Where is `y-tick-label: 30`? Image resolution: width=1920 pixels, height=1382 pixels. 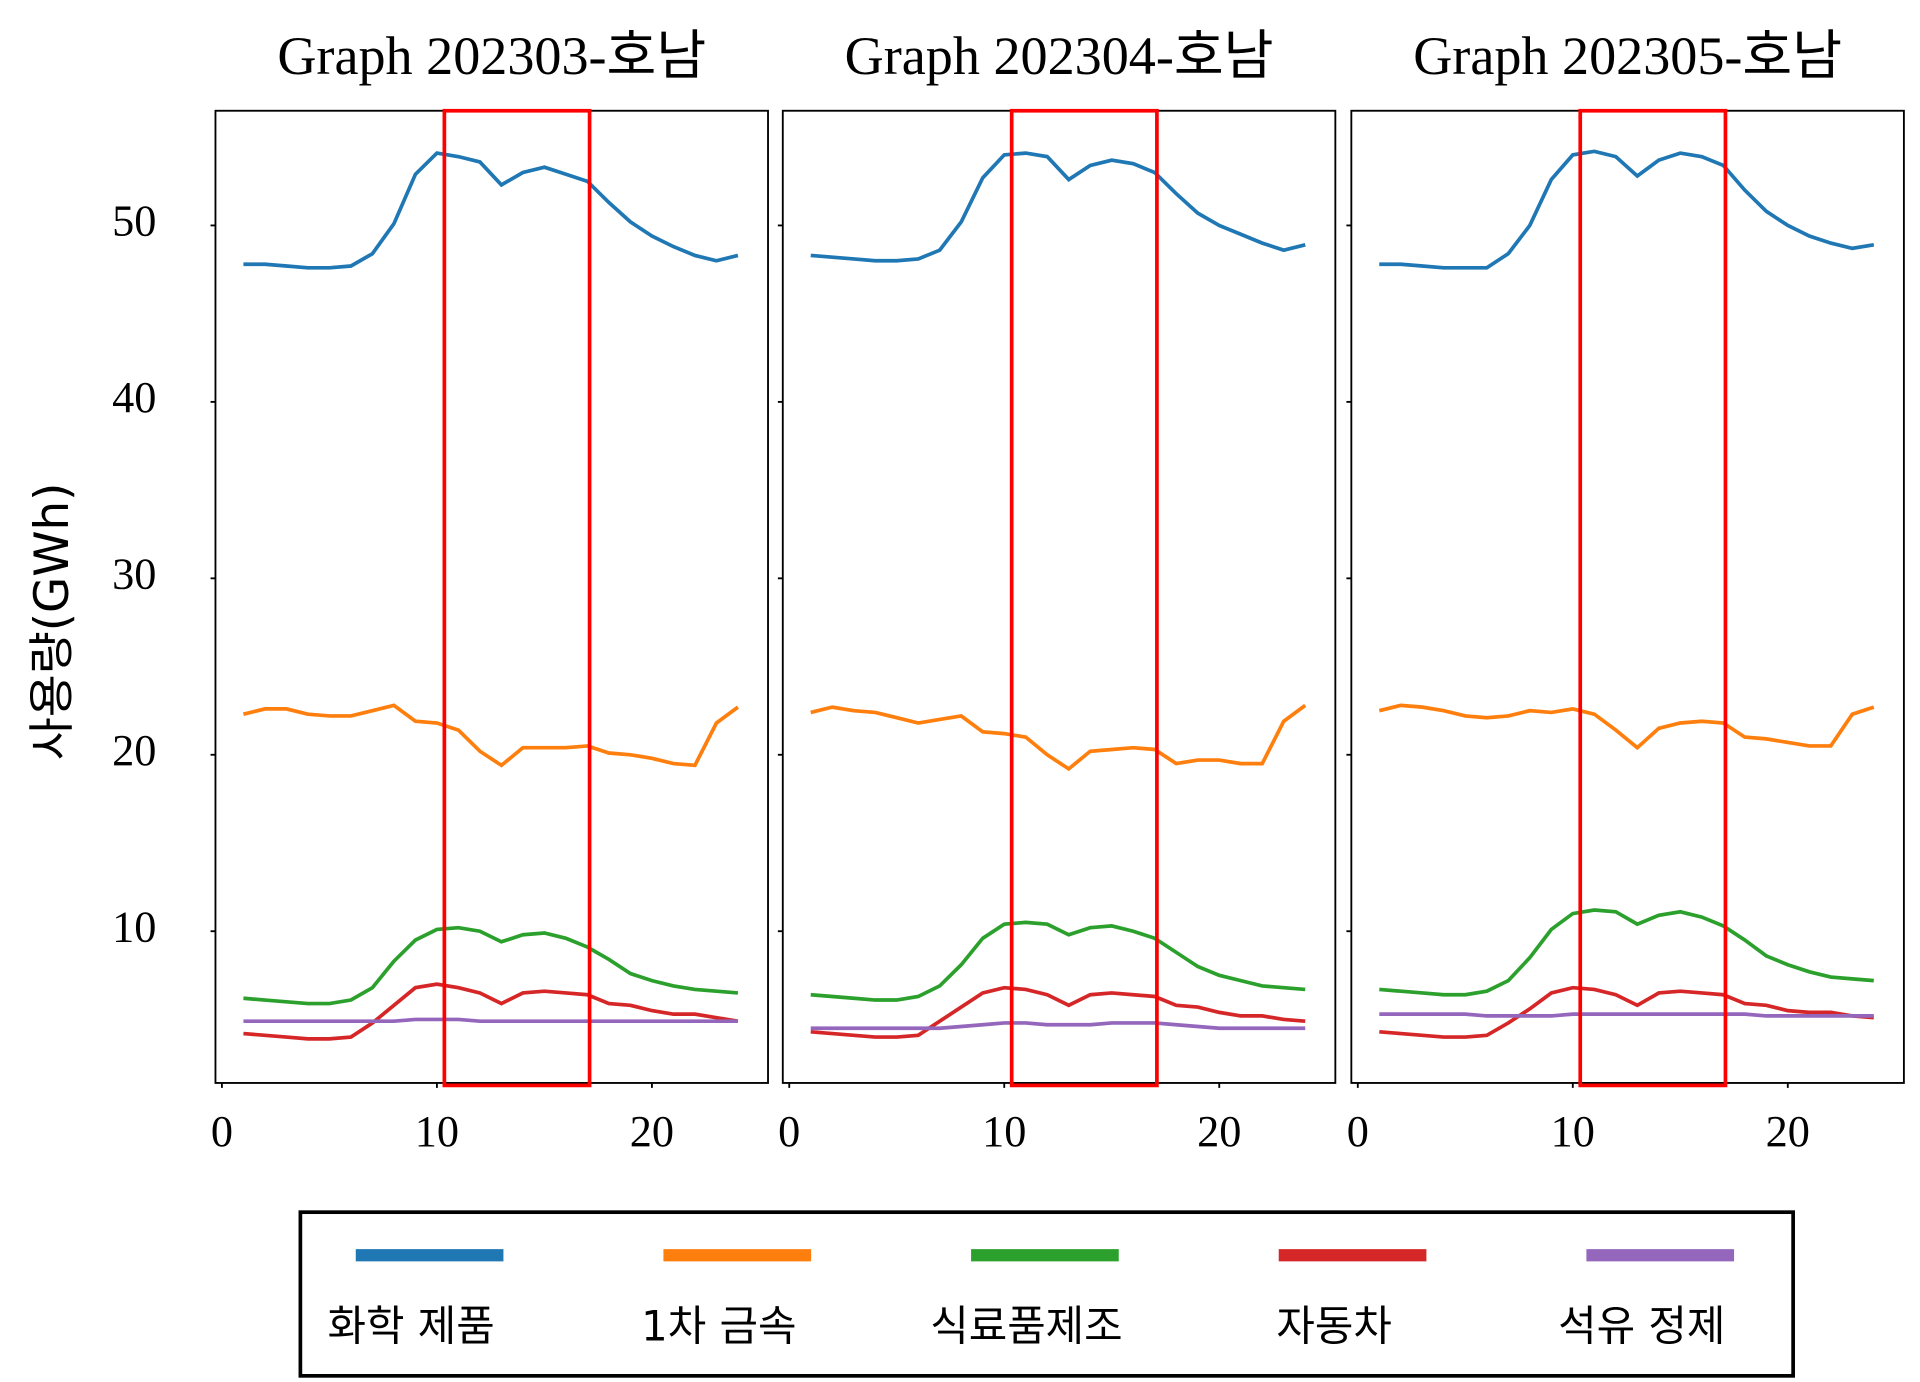
y-tick-label: 30 is located at coordinates (134, 574).